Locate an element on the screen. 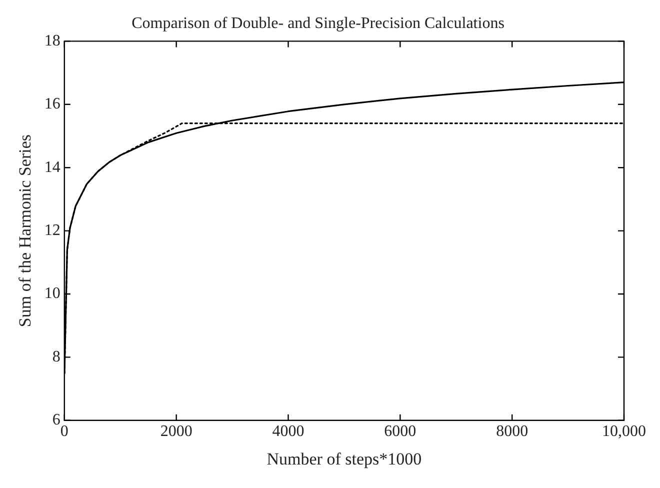 This screenshot has width=660, height=488. x-tick-label: 4000 is located at coordinates (288, 431).